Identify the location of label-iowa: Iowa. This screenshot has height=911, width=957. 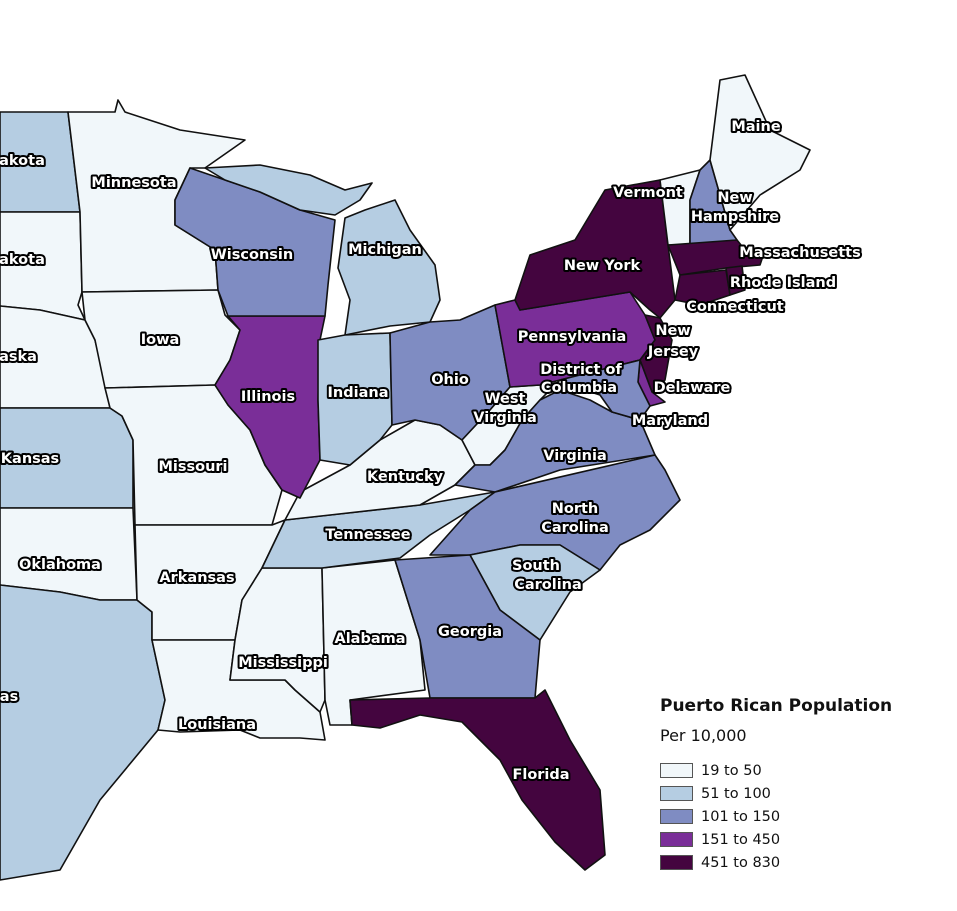
(160, 340).